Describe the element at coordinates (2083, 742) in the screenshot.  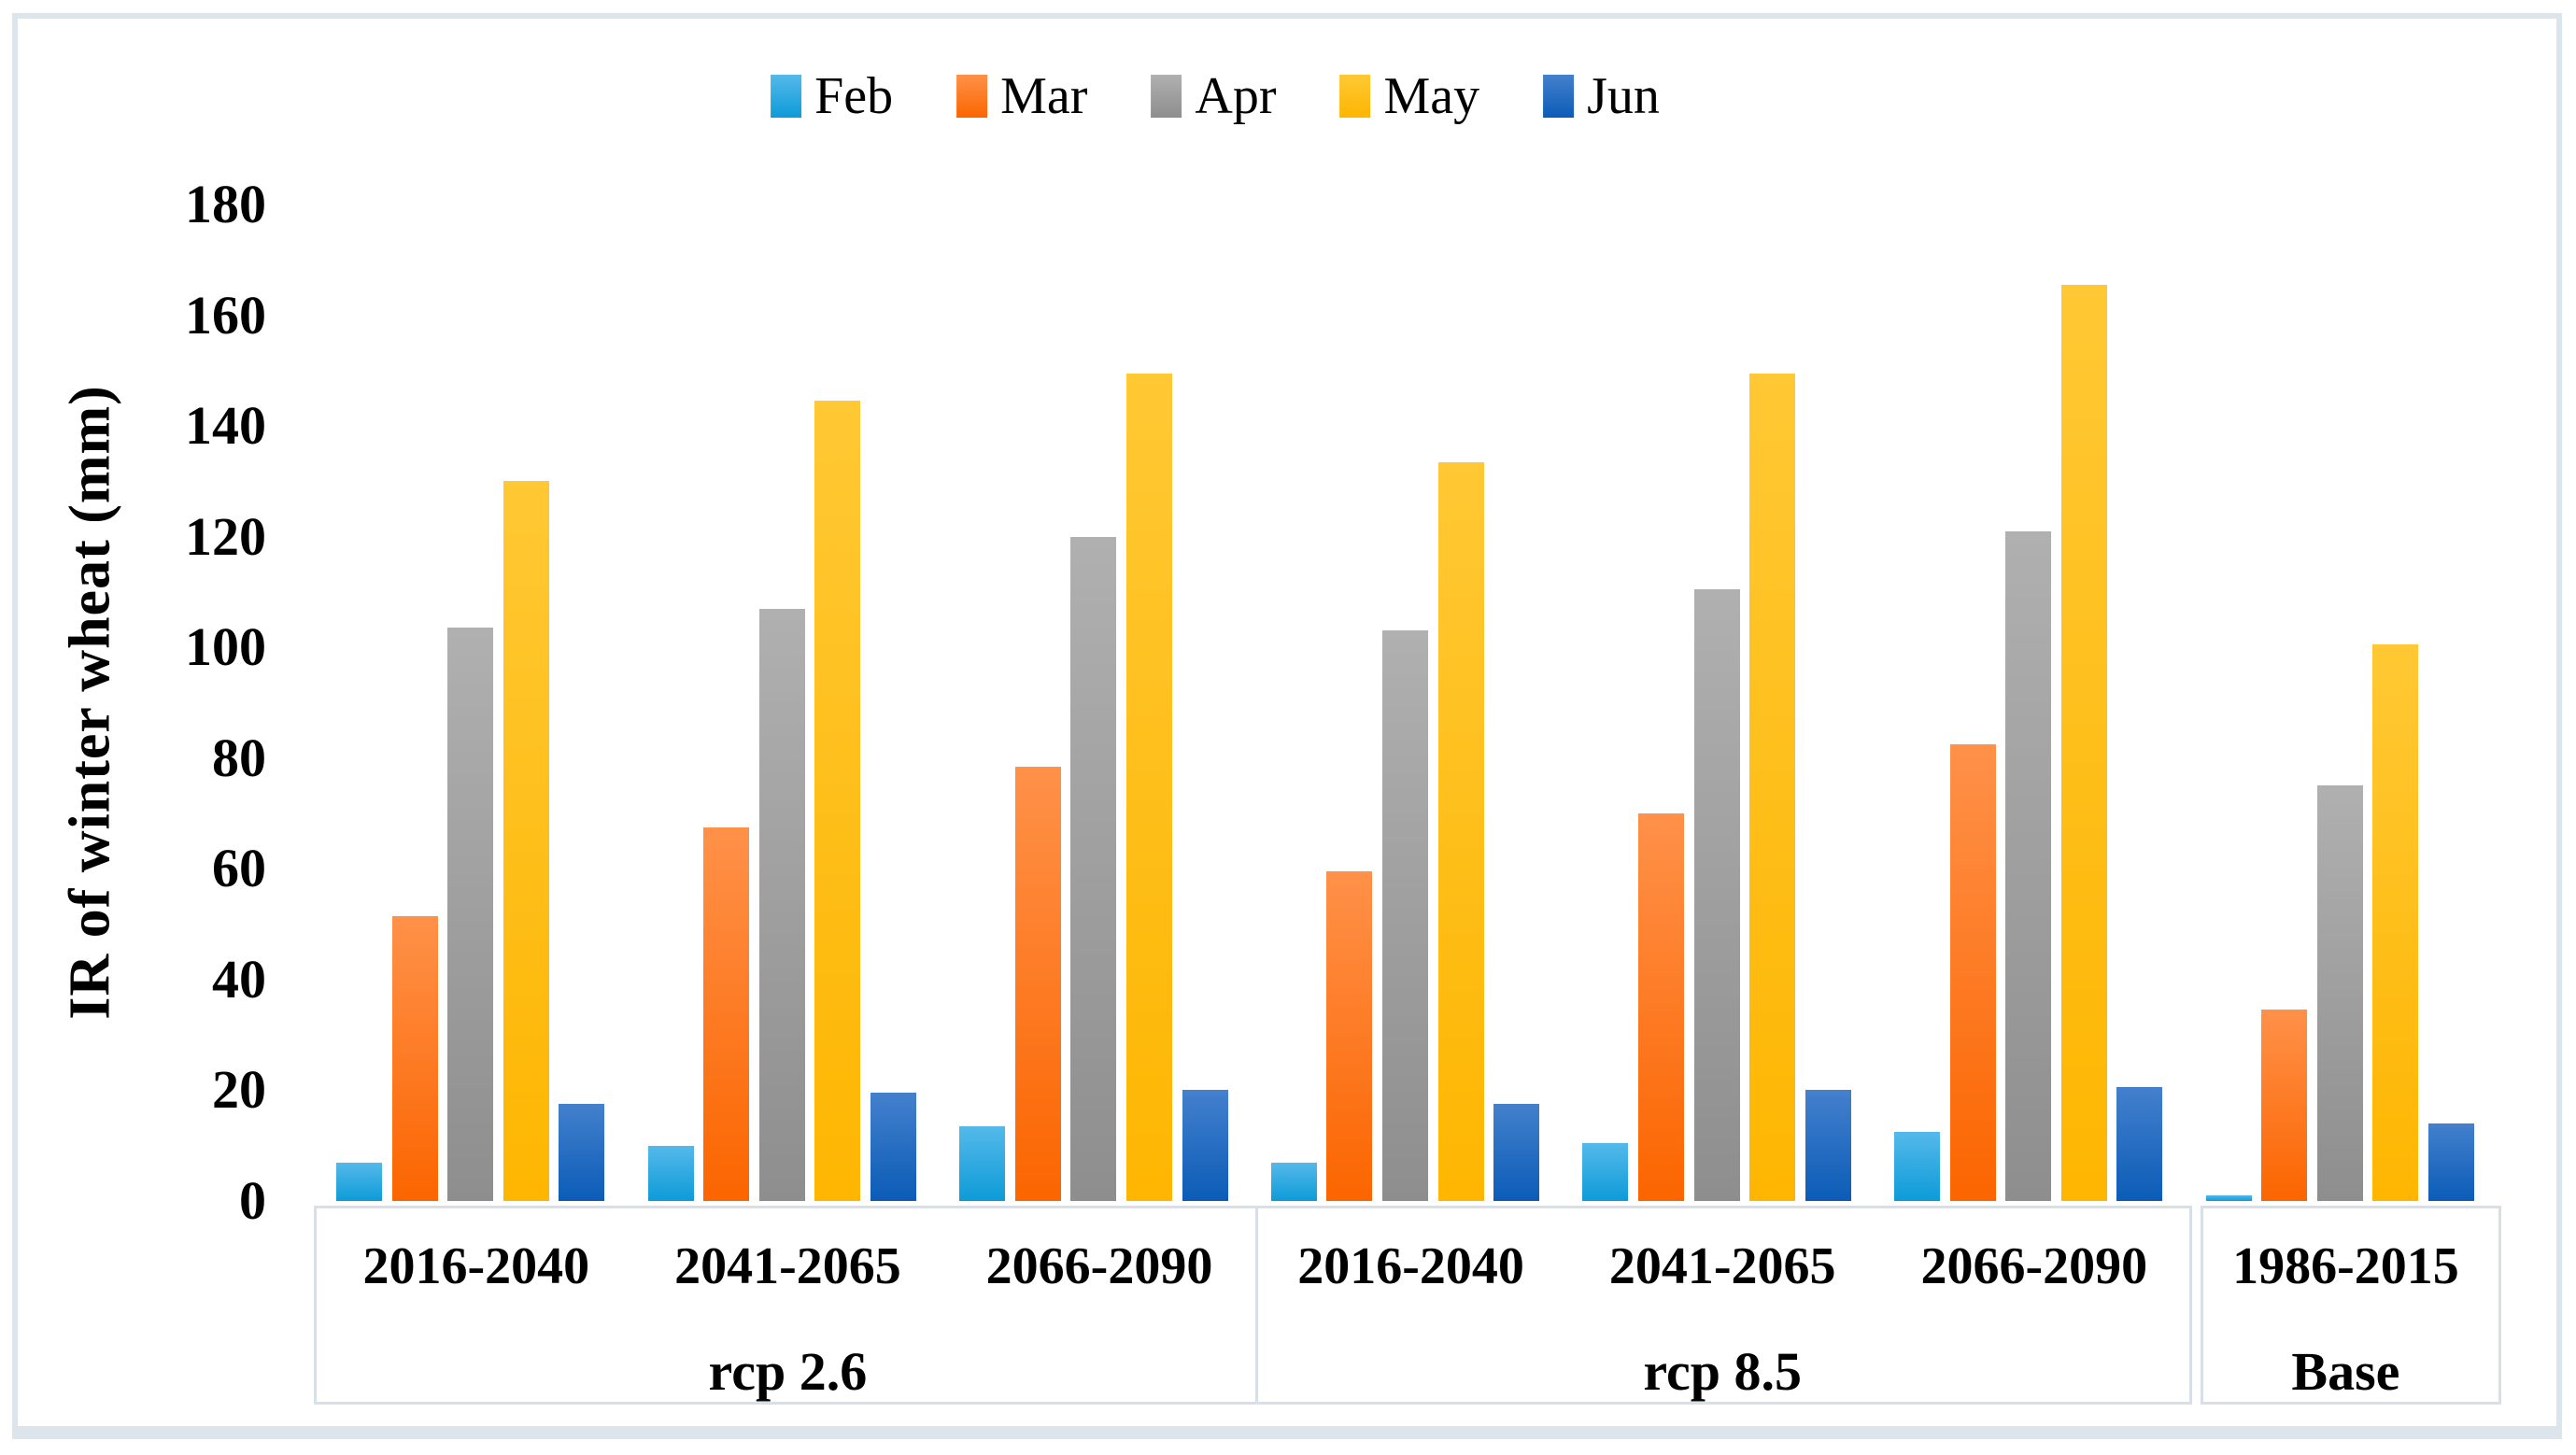
I see `bar-may-group6` at that location.